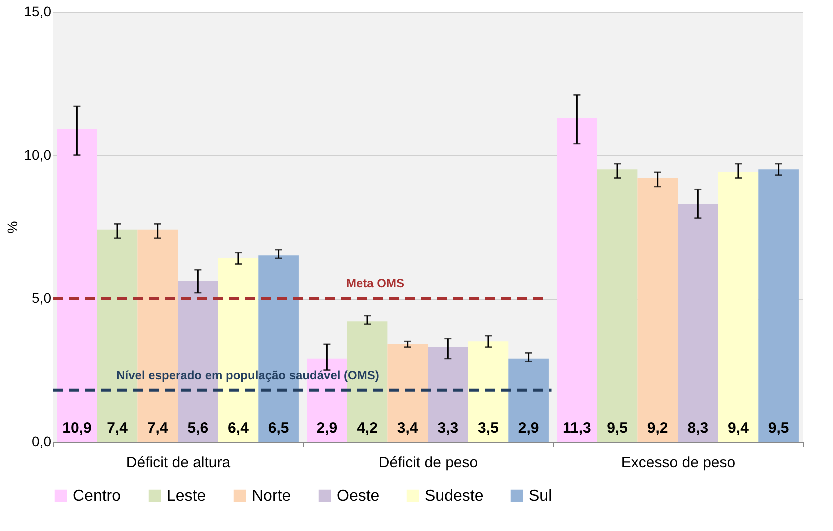 The image size is (833, 531). Describe the element at coordinates (577, 428) in the screenshot. I see `data-label: 11,3` at that location.